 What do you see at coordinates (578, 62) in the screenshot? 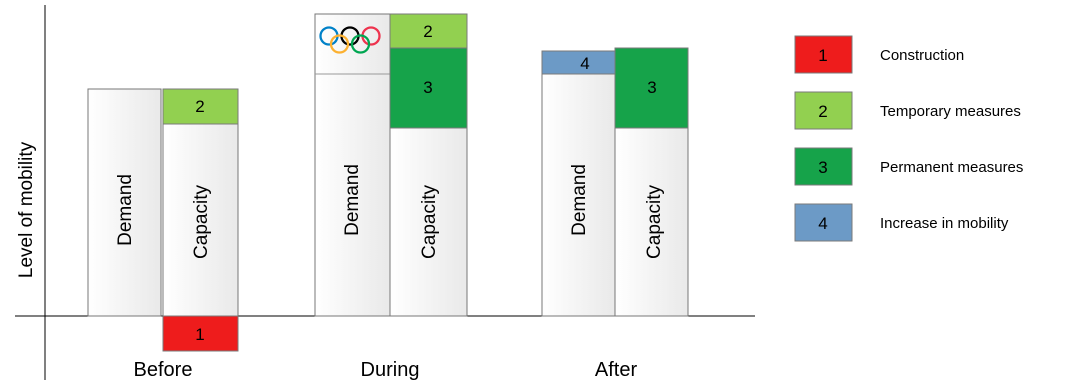
I see `after-demand-increase-segment` at bounding box center [578, 62].